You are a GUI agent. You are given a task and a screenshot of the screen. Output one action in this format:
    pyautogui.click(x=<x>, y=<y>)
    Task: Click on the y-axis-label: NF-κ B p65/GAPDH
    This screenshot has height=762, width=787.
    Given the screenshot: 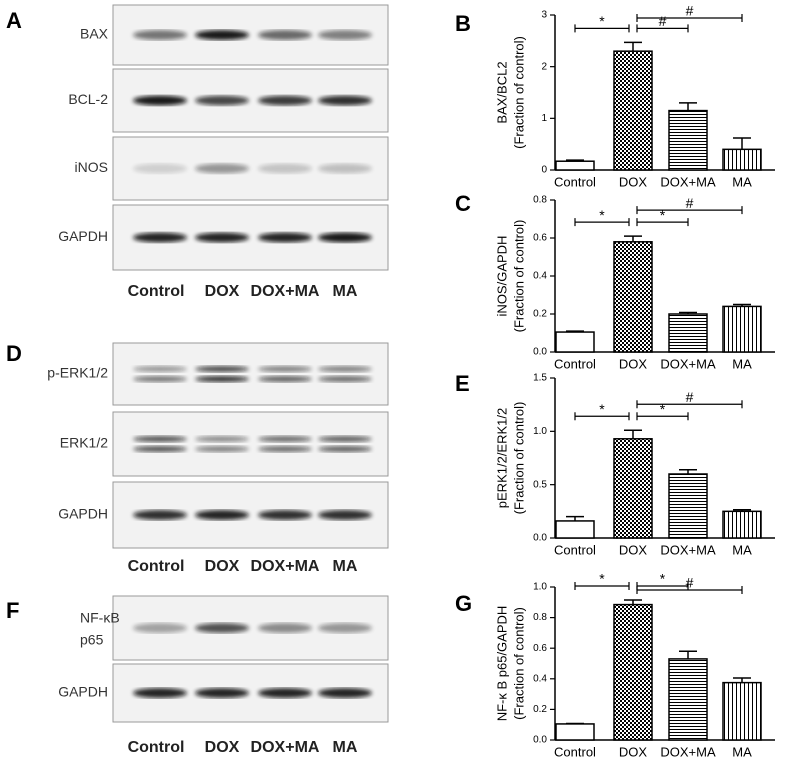 What is the action you would take?
    pyautogui.click(x=501, y=664)
    